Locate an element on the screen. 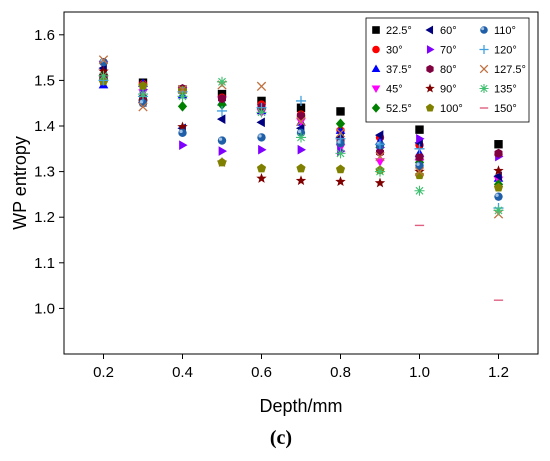 The image size is (550, 461). y-tick-label: 1.5 is located at coordinates (44, 80).